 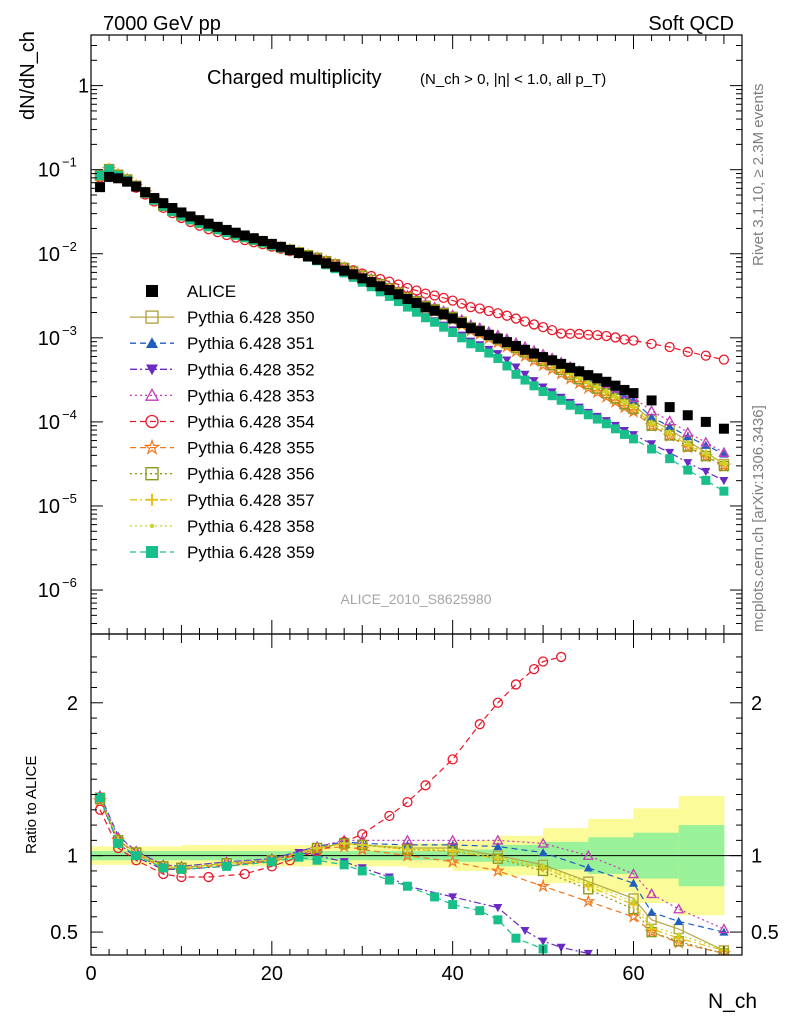 What do you see at coordinates (758, 175) in the screenshot?
I see `rivet-version-label: Rivet 3.1.10, ≥ 2.3M events` at bounding box center [758, 175].